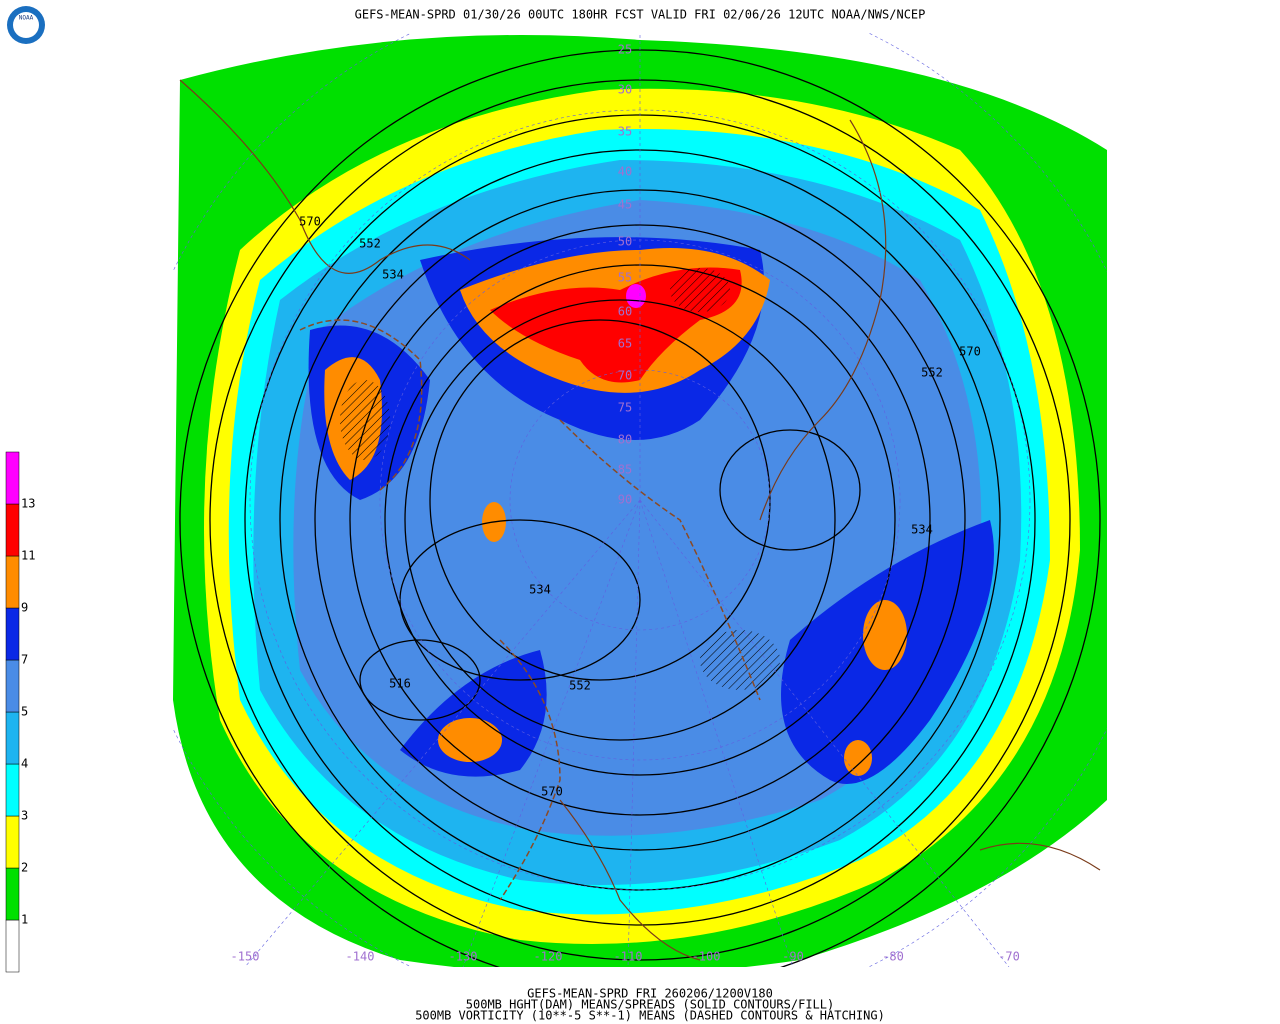 This screenshot has height=1024, width=1280. Describe the element at coordinates (24, 868) in the screenshot. I see `colorbar-label: 2` at that location.